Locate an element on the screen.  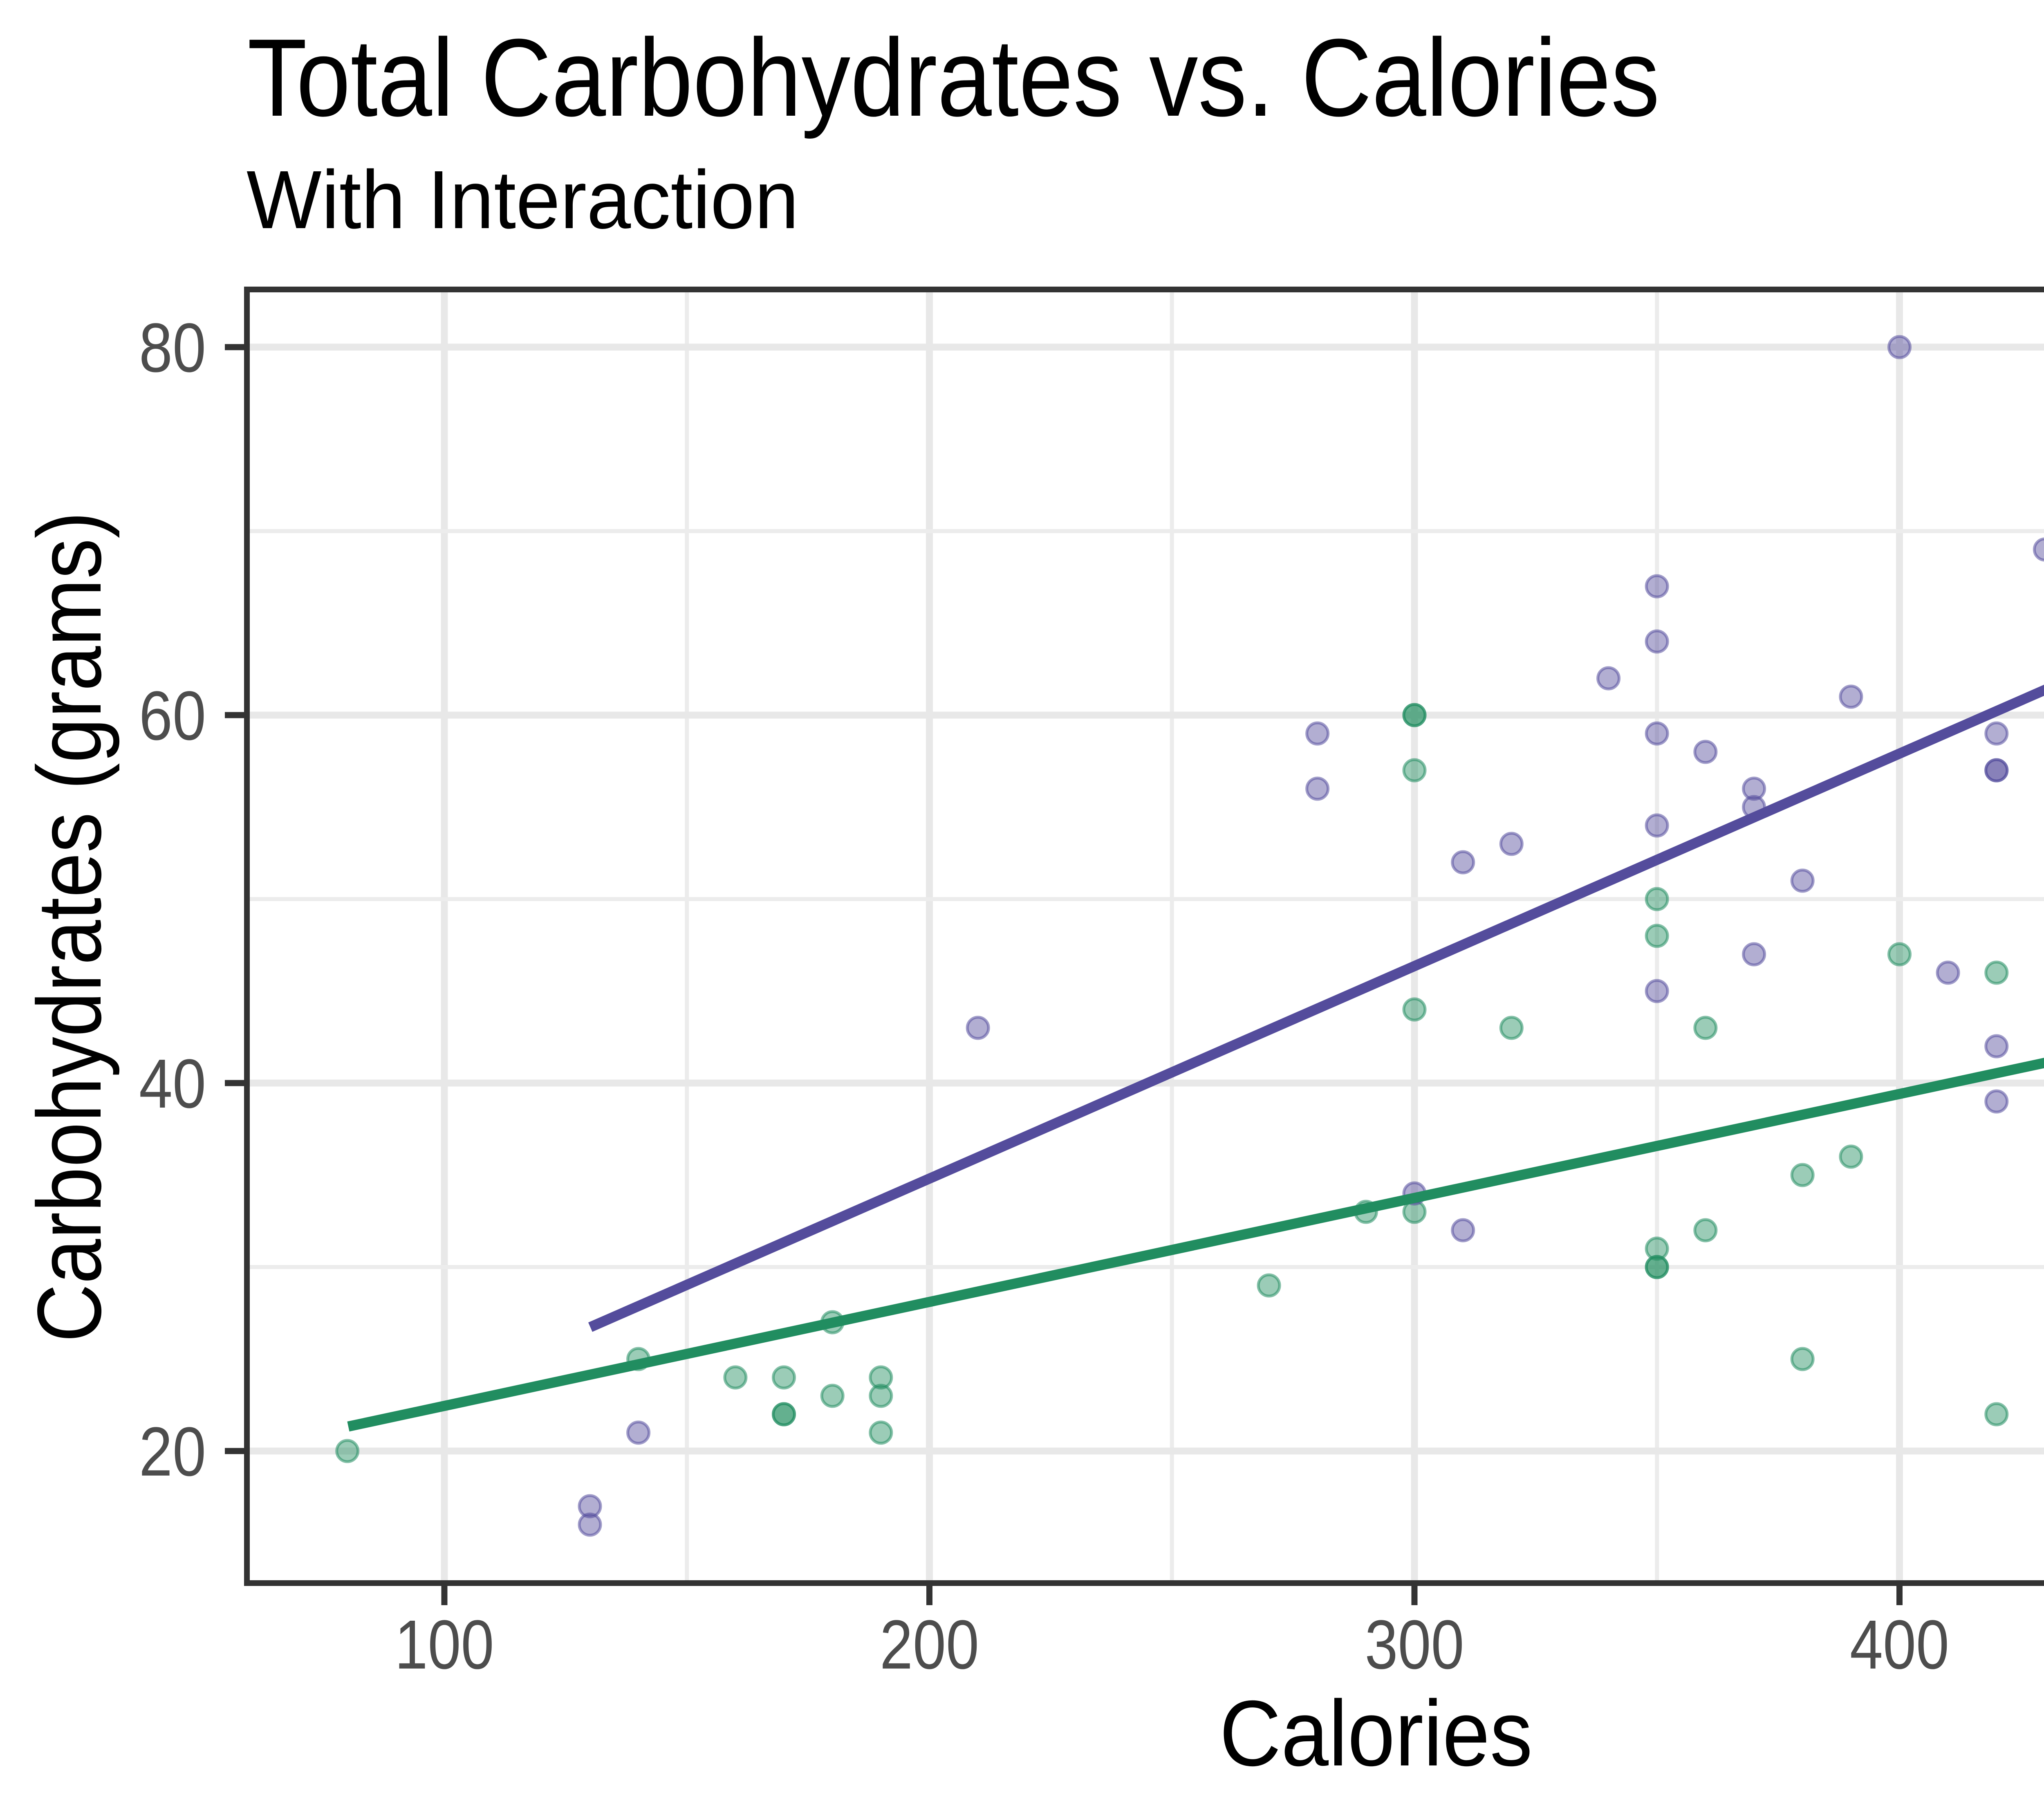
svg-text: With Interaction is located at coordinates (523, 199).